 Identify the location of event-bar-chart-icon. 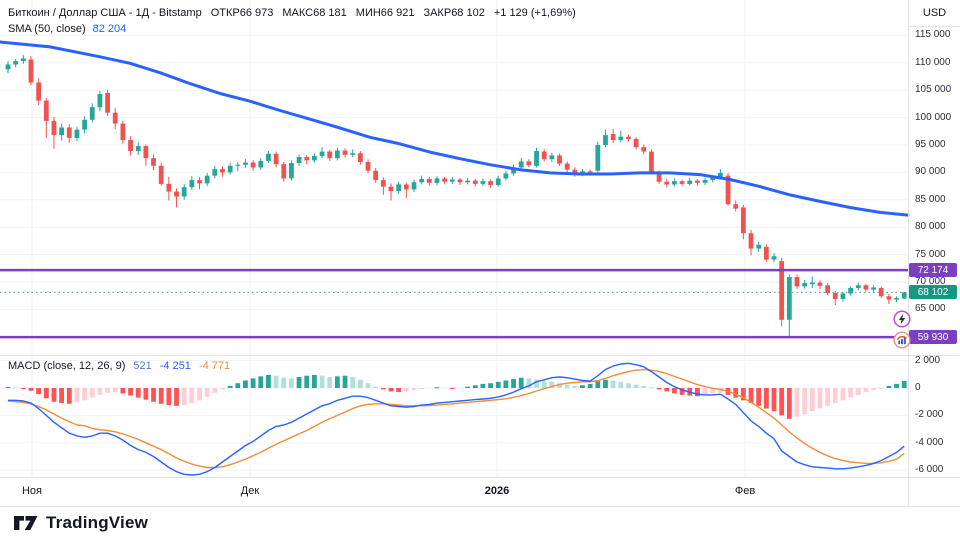
(899, 342).